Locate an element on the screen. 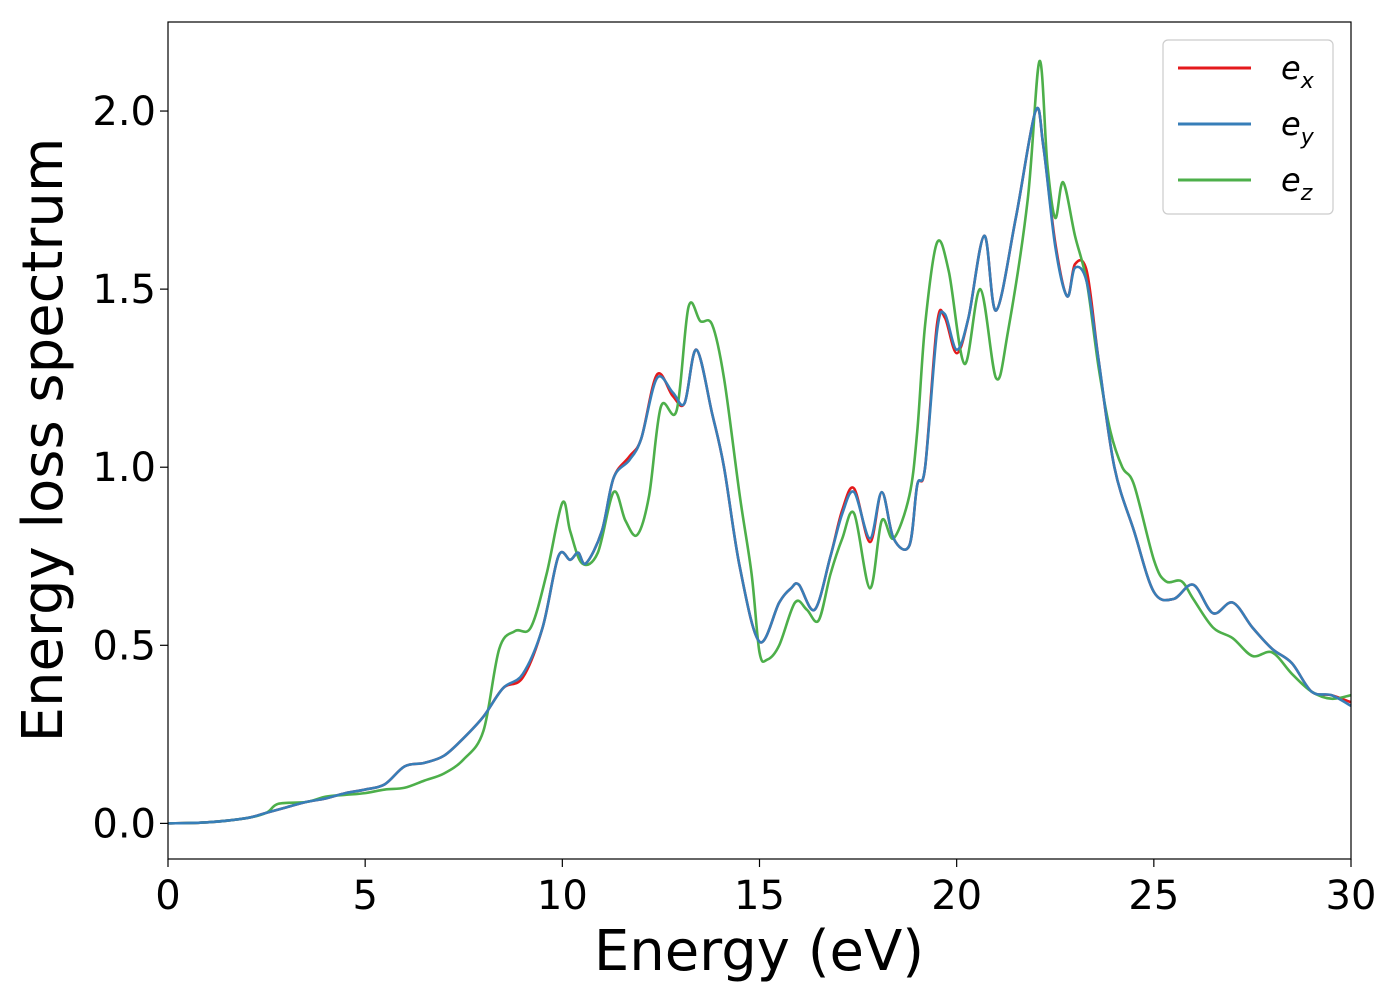 This screenshot has width=1400, height=1000. y-tick-label: 0.0 is located at coordinates (124, 824).